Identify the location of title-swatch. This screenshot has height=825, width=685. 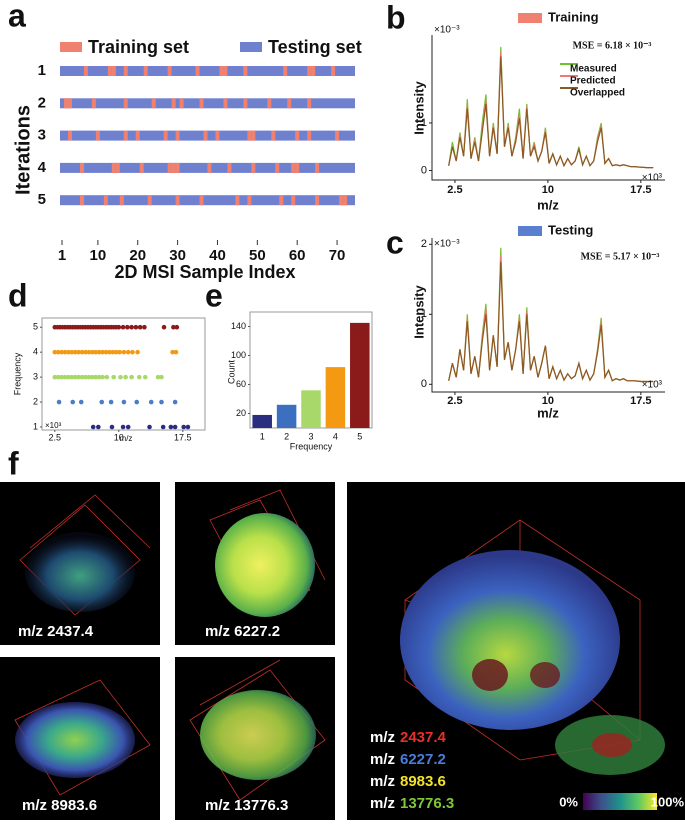
(530, 18).